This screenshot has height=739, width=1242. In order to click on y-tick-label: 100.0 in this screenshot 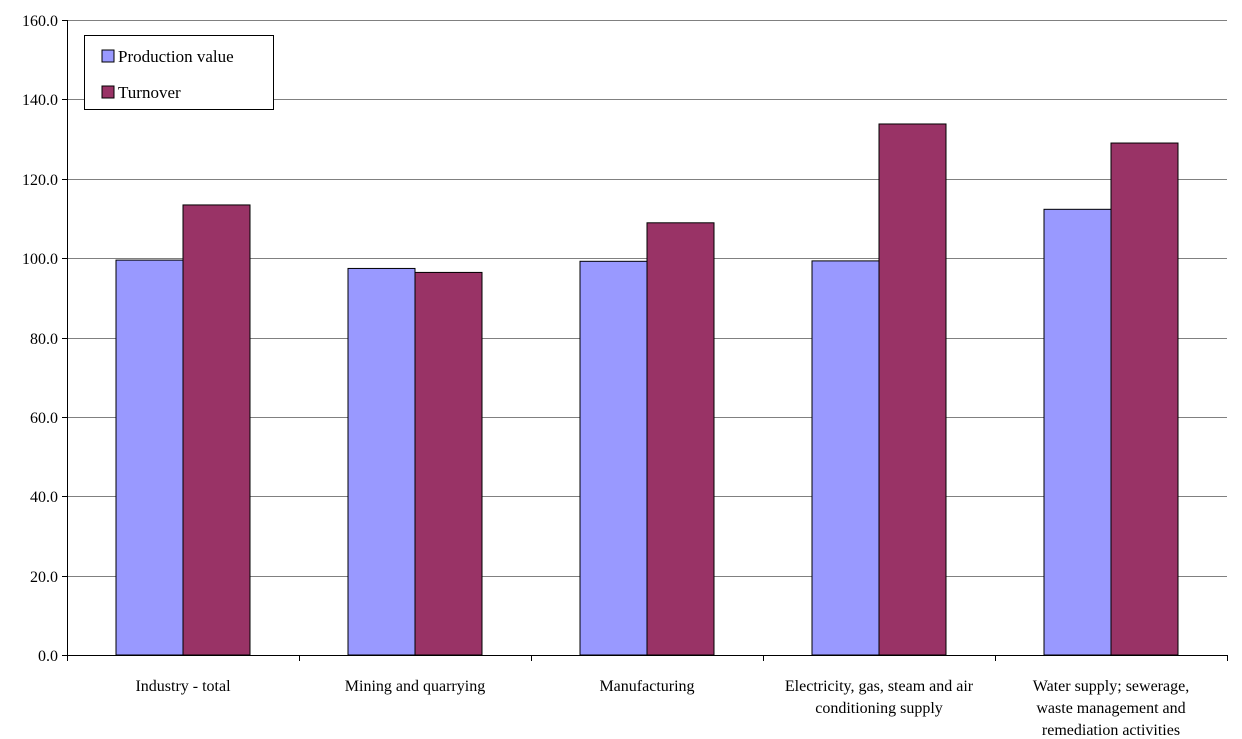, I will do `click(40, 259)`.